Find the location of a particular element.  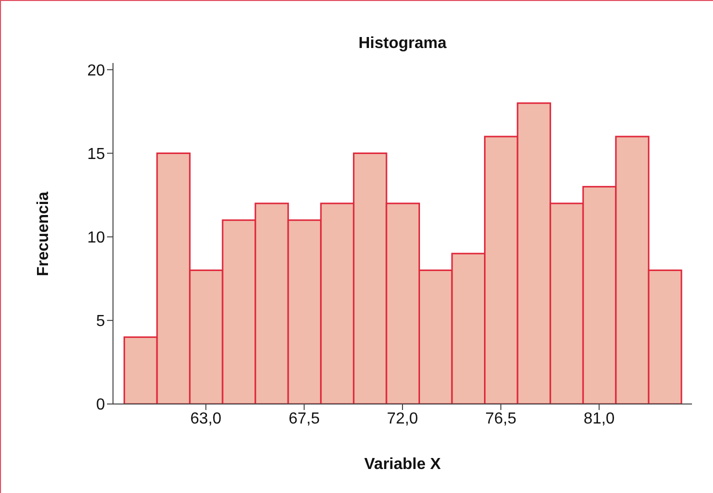

x-tick-label: 72,0 is located at coordinates (402, 419).